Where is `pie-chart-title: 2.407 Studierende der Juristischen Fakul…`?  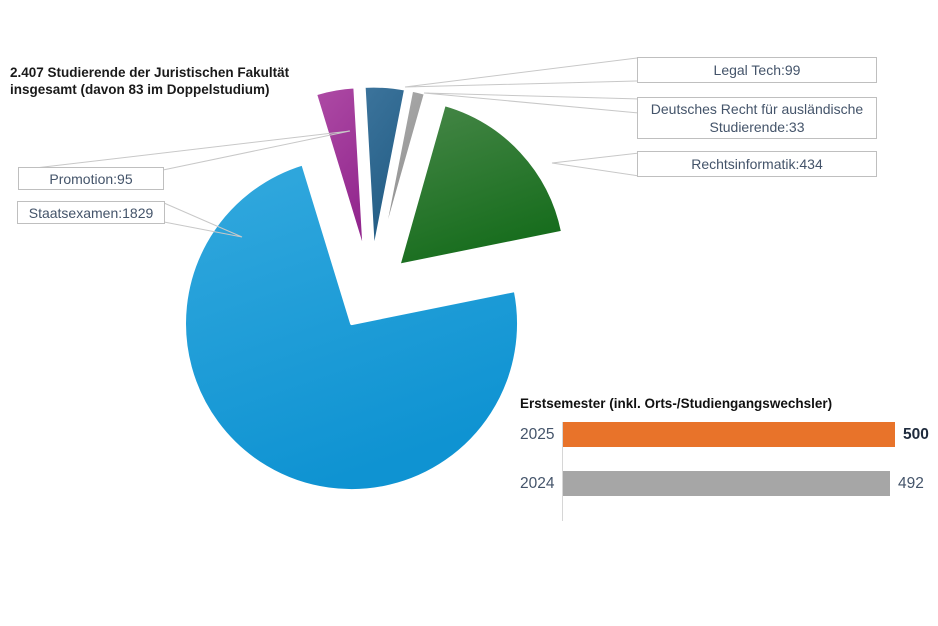
pie-chart-title: 2.407 Studierende der Juristischen Fakul… is located at coordinates (165, 81).